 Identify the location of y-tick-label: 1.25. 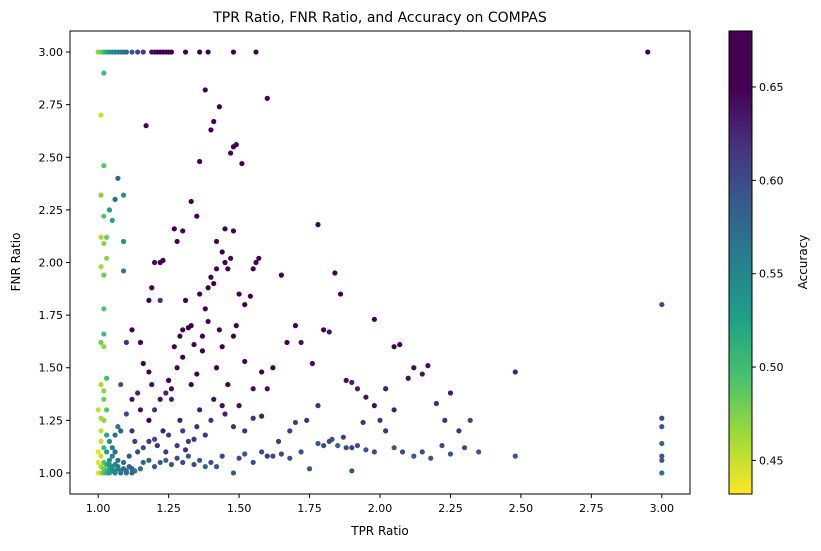
(51, 420).